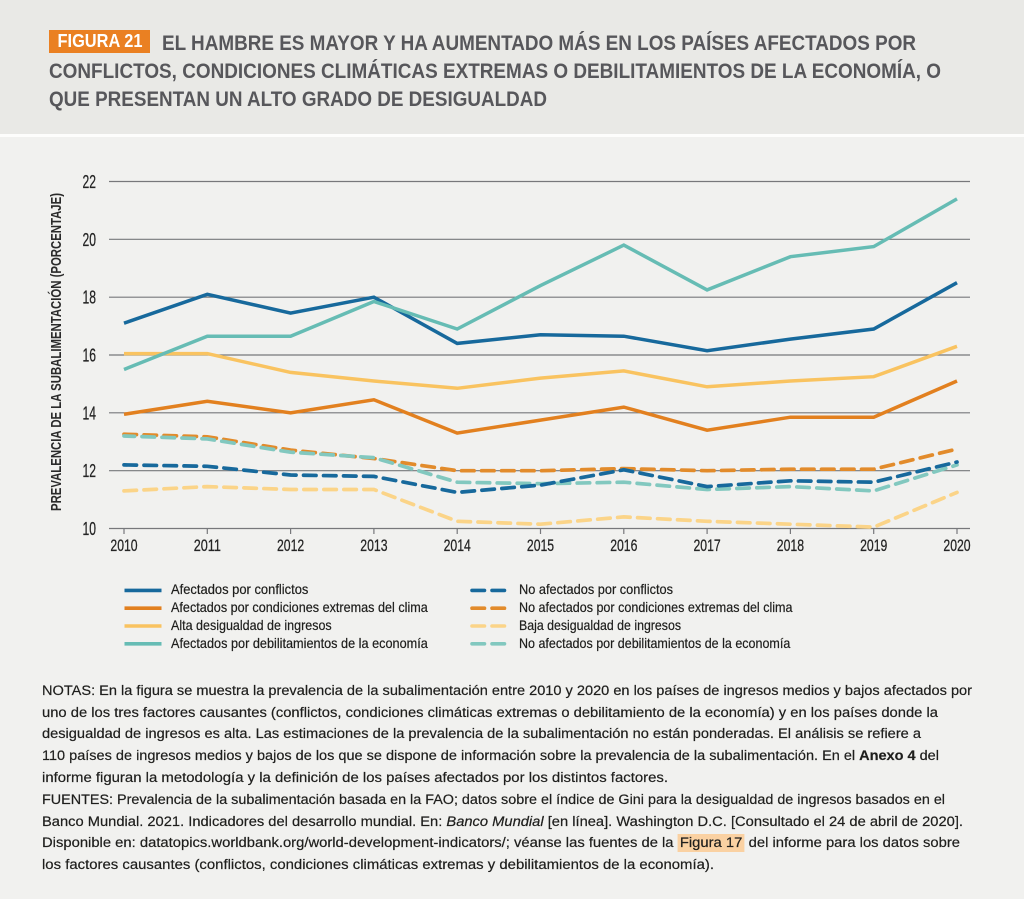 This screenshot has width=1024, height=899. Describe the element at coordinates (90, 529) in the screenshot. I see `svg-text: 10` at that location.